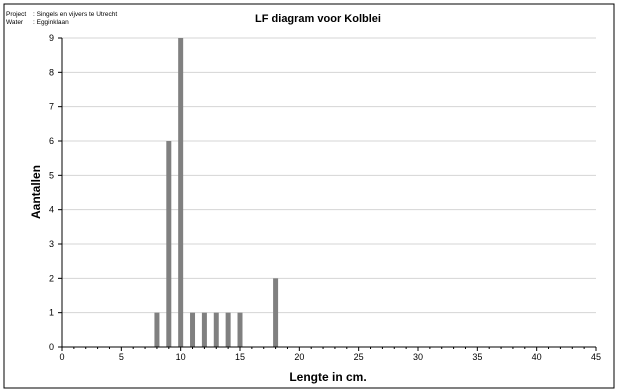 The image size is (618, 392). What do you see at coordinates (51, 347) in the screenshot?
I see `y-tick-label-0: 0` at bounding box center [51, 347].